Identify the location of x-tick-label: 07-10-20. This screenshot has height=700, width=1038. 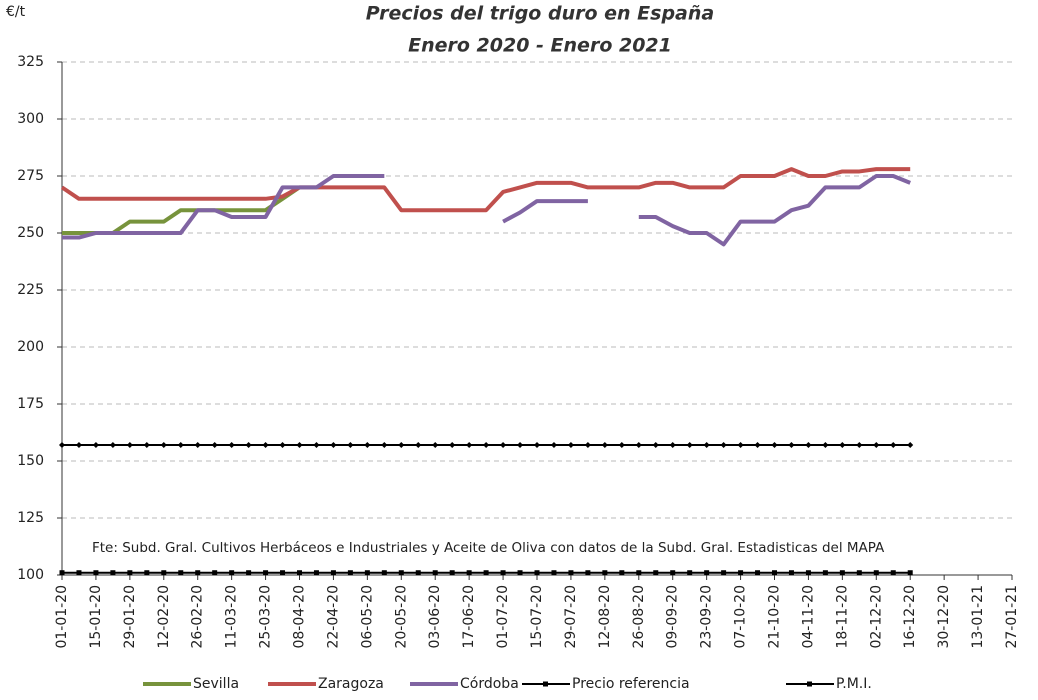
(741, 617).